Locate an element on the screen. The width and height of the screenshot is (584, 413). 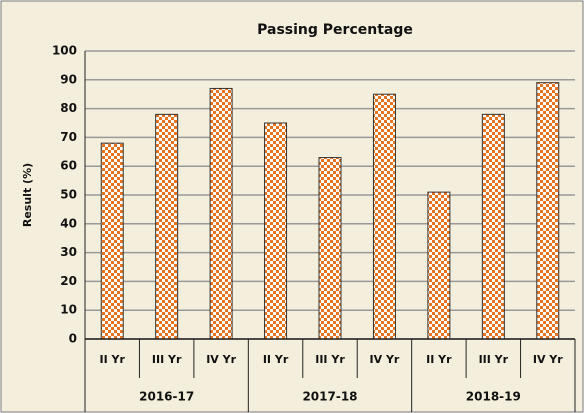
y-tick-label: 20 is located at coordinates (68, 281).